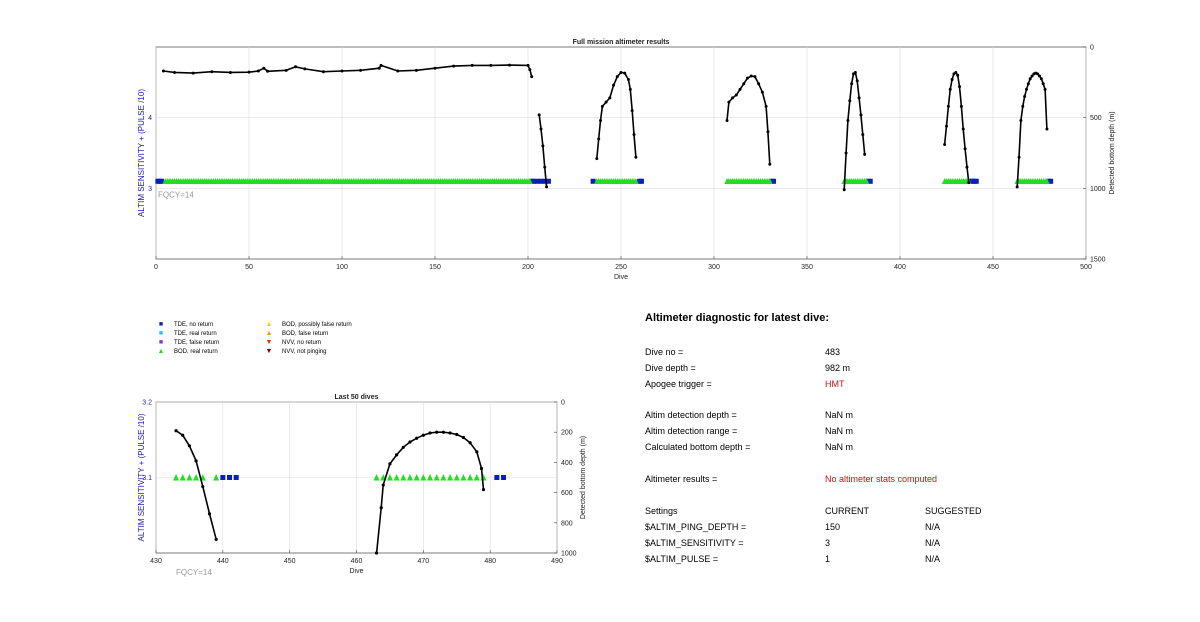 This screenshot has width=1200, height=622. I want to click on legend-item: ▲ BOD, real return, so click(187, 352).